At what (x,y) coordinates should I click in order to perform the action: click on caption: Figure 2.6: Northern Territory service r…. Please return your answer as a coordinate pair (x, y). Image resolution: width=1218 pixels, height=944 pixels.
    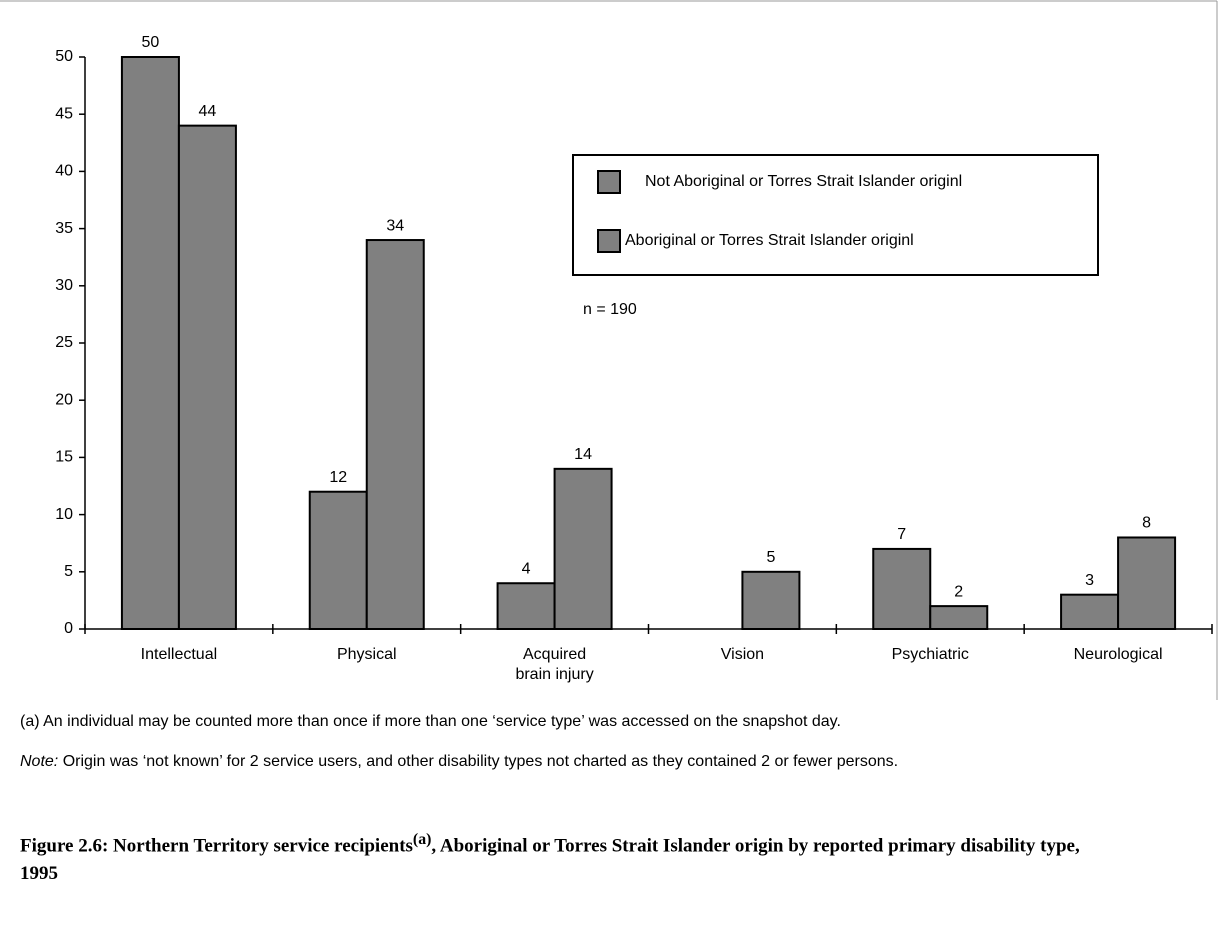
    Looking at the image, I should click on (570, 857).